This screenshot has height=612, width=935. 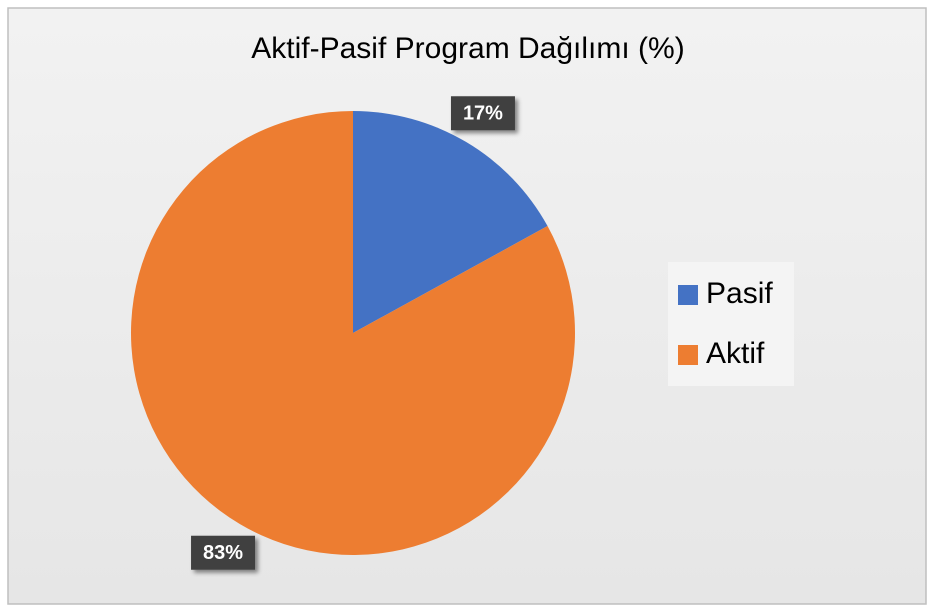 What do you see at coordinates (467, 48) in the screenshot?
I see `chart-title: Aktif-Pasif Program Dağılımı (%)` at bounding box center [467, 48].